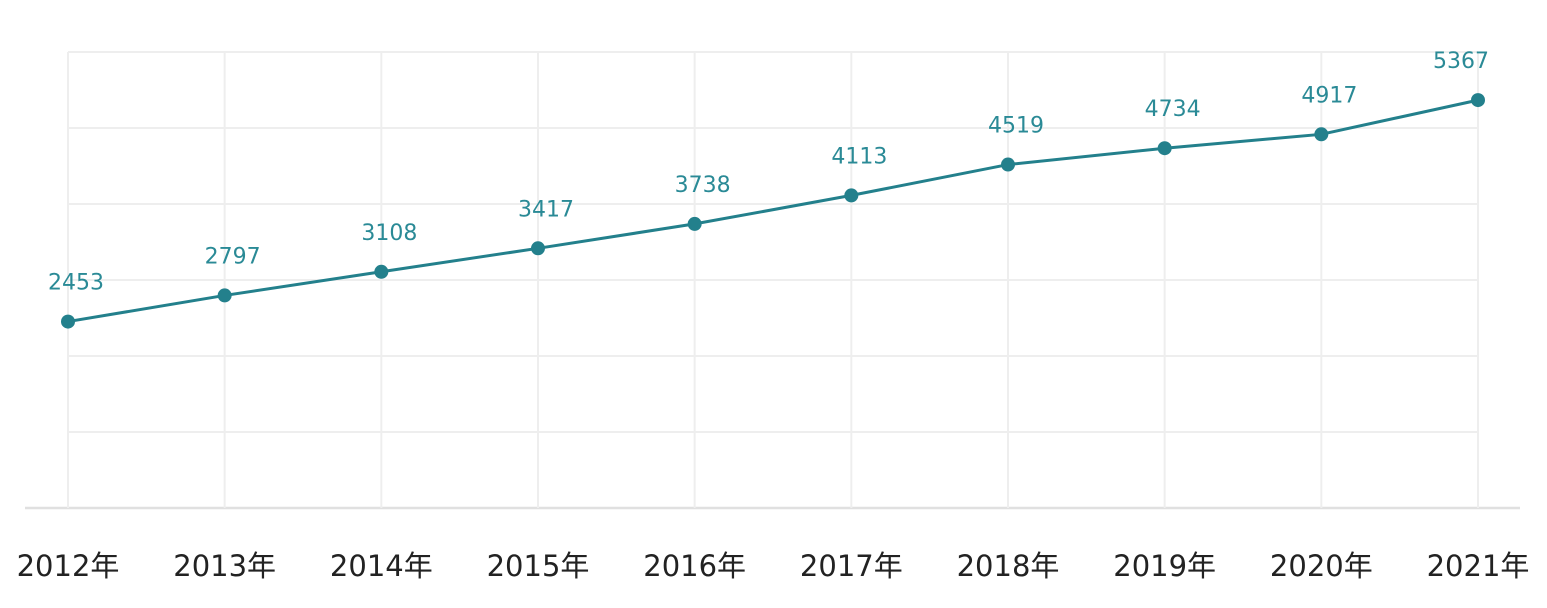  I want to click on x-tick-label: 2013年, so click(224, 566).